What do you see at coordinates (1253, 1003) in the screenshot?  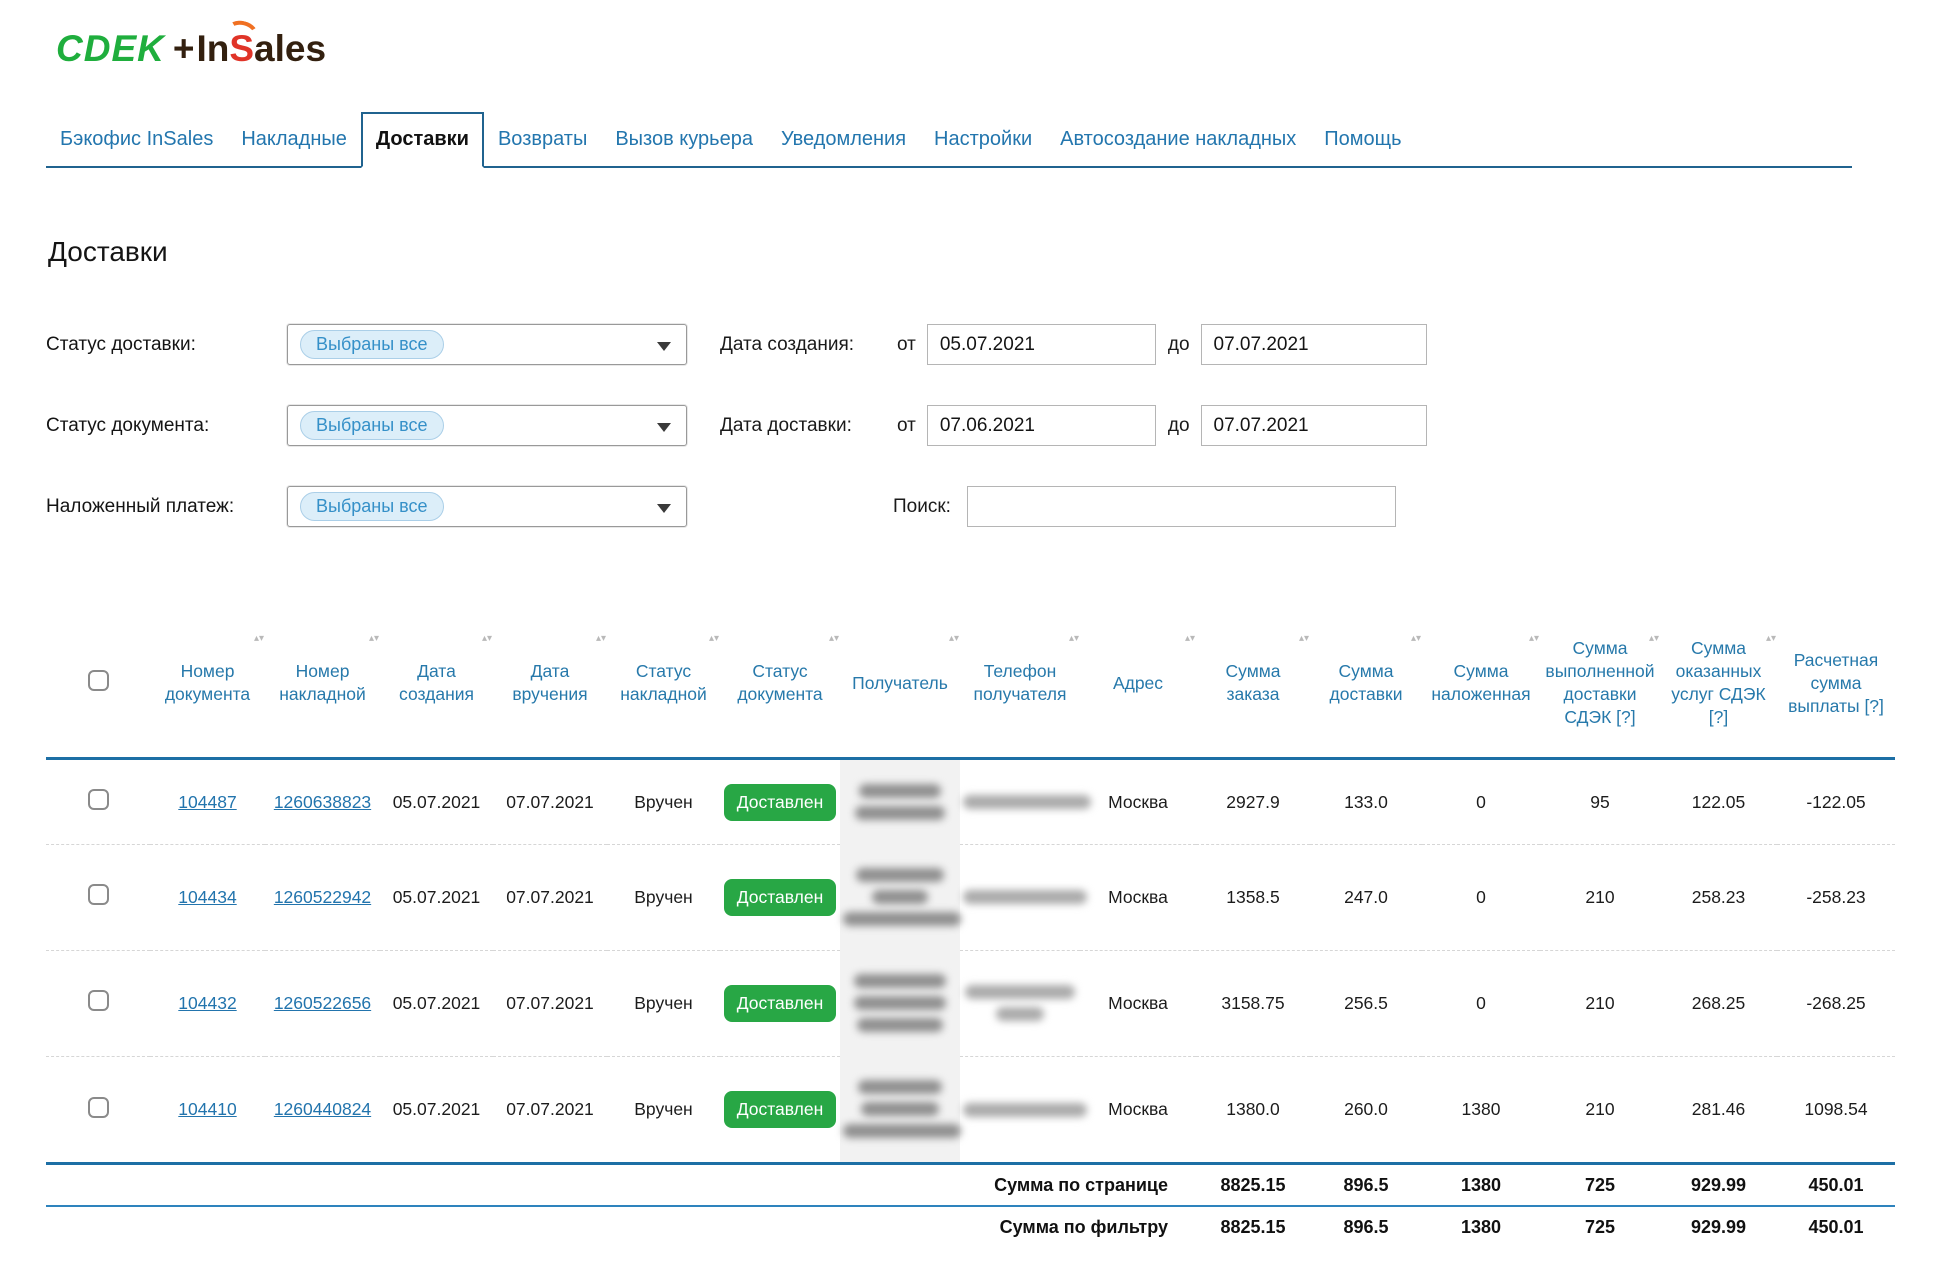 I see `order-sum-cell: 3158.75` at bounding box center [1253, 1003].